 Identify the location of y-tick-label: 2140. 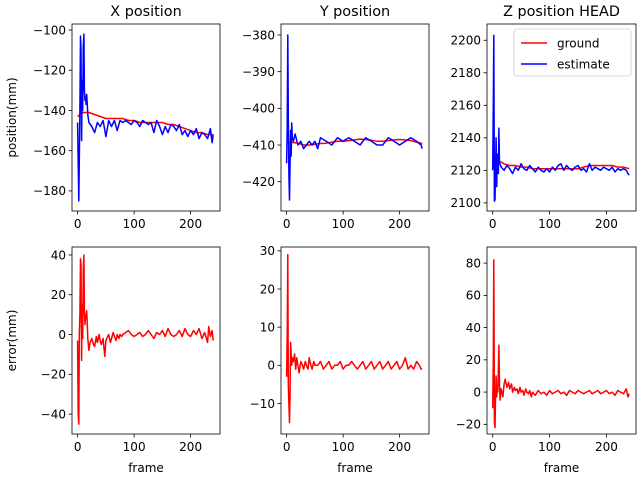
(465, 138).